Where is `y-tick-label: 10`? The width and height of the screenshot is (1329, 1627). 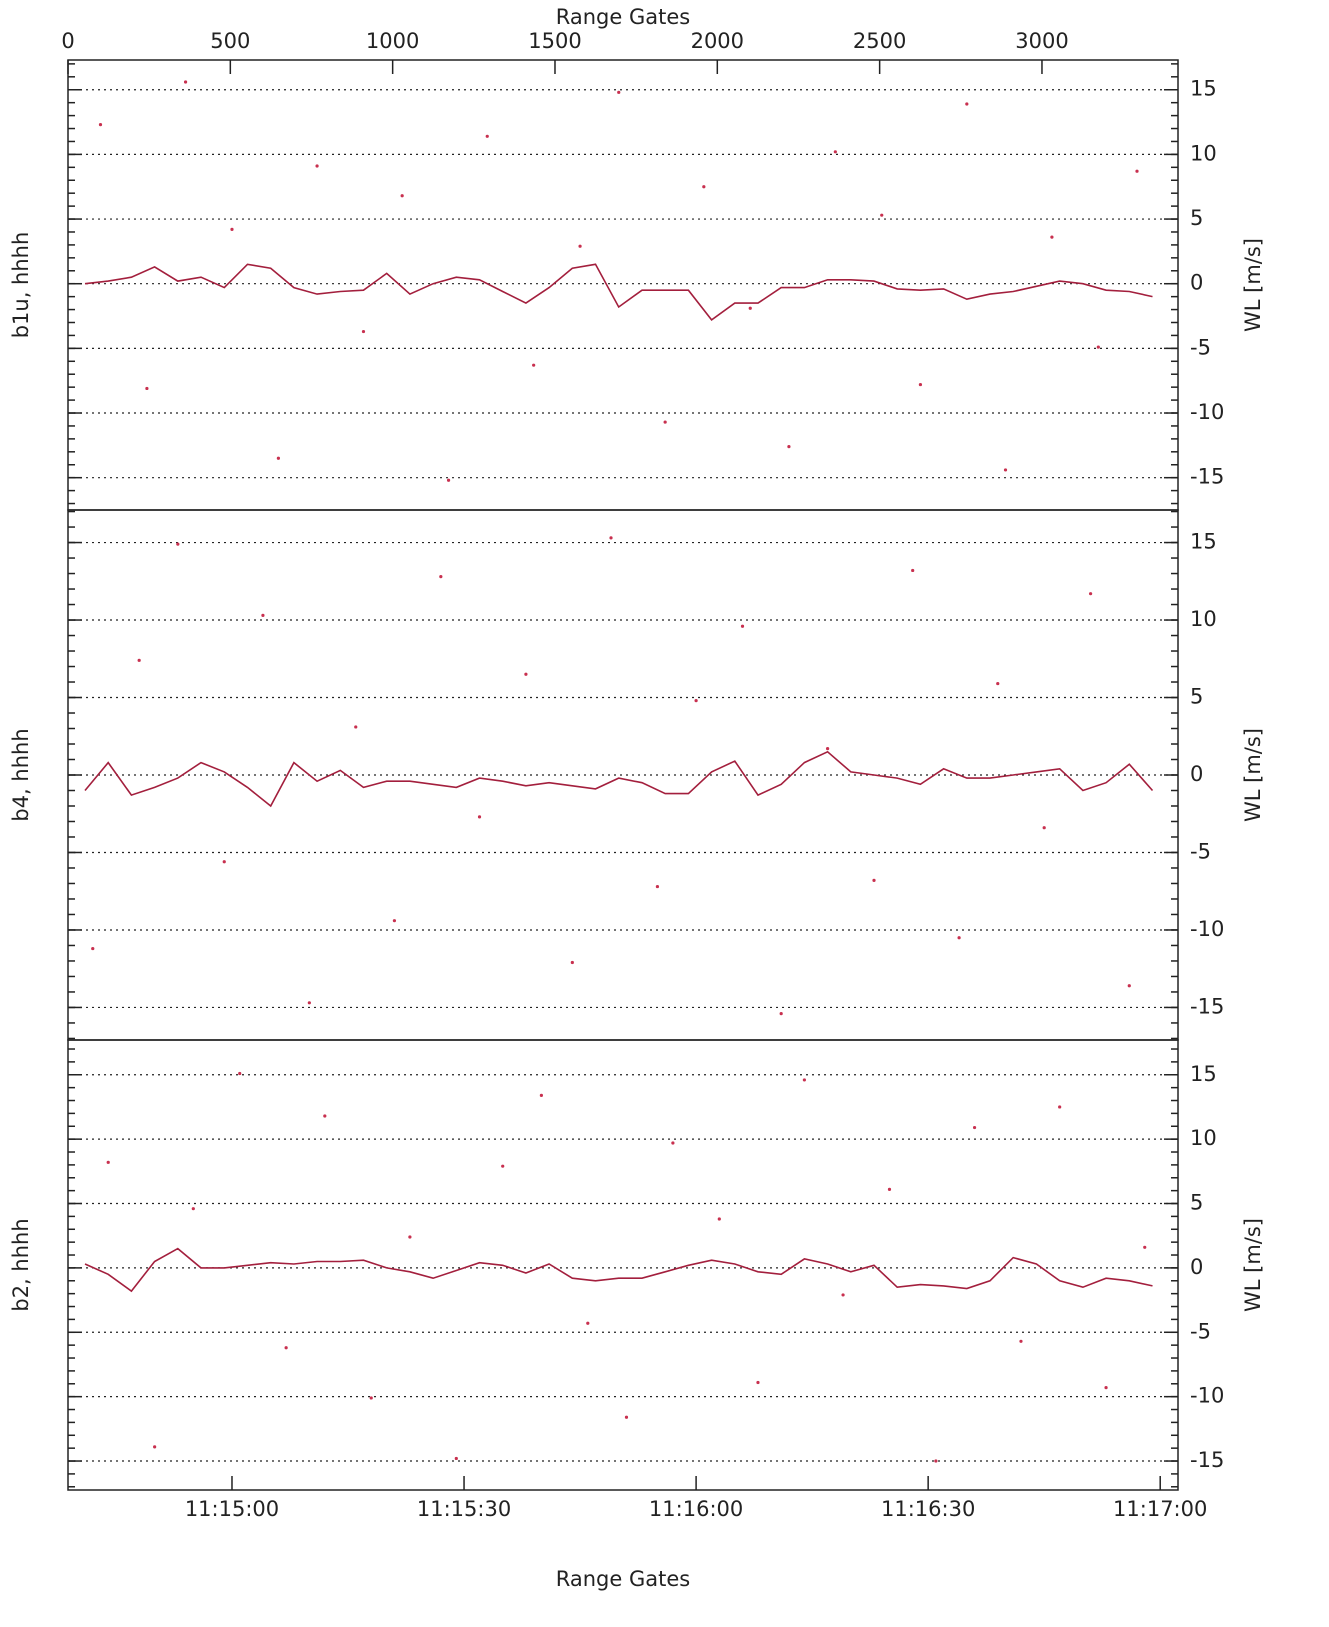
y-tick-label: 10 is located at coordinates (1203, 1138).